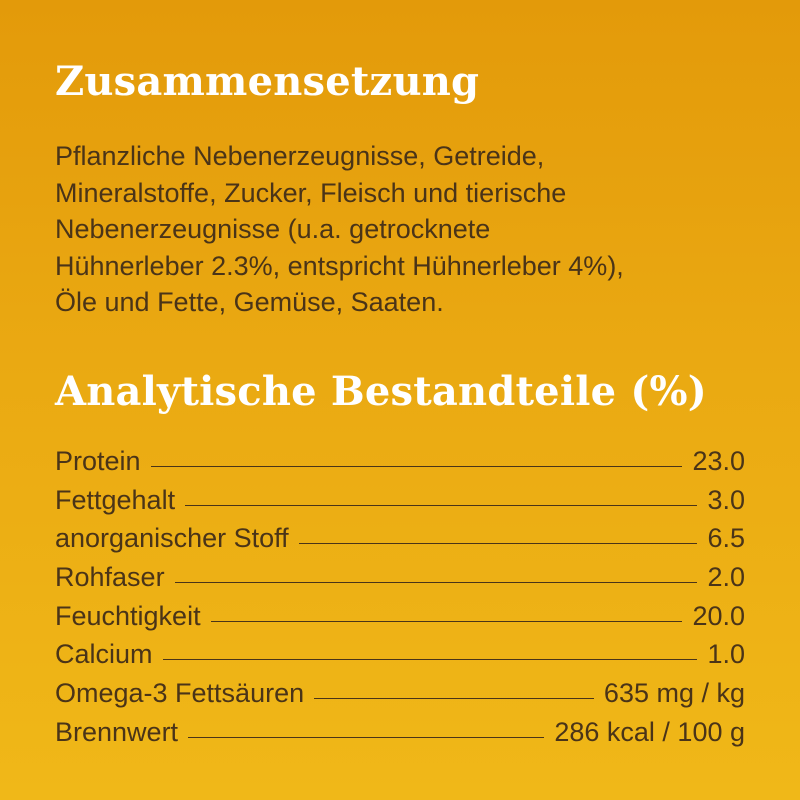 This screenshot has height=800, width=800. Describe the element at coordinates (718, 461) in the screenshot. I see `row-value: 23.0` at that location.